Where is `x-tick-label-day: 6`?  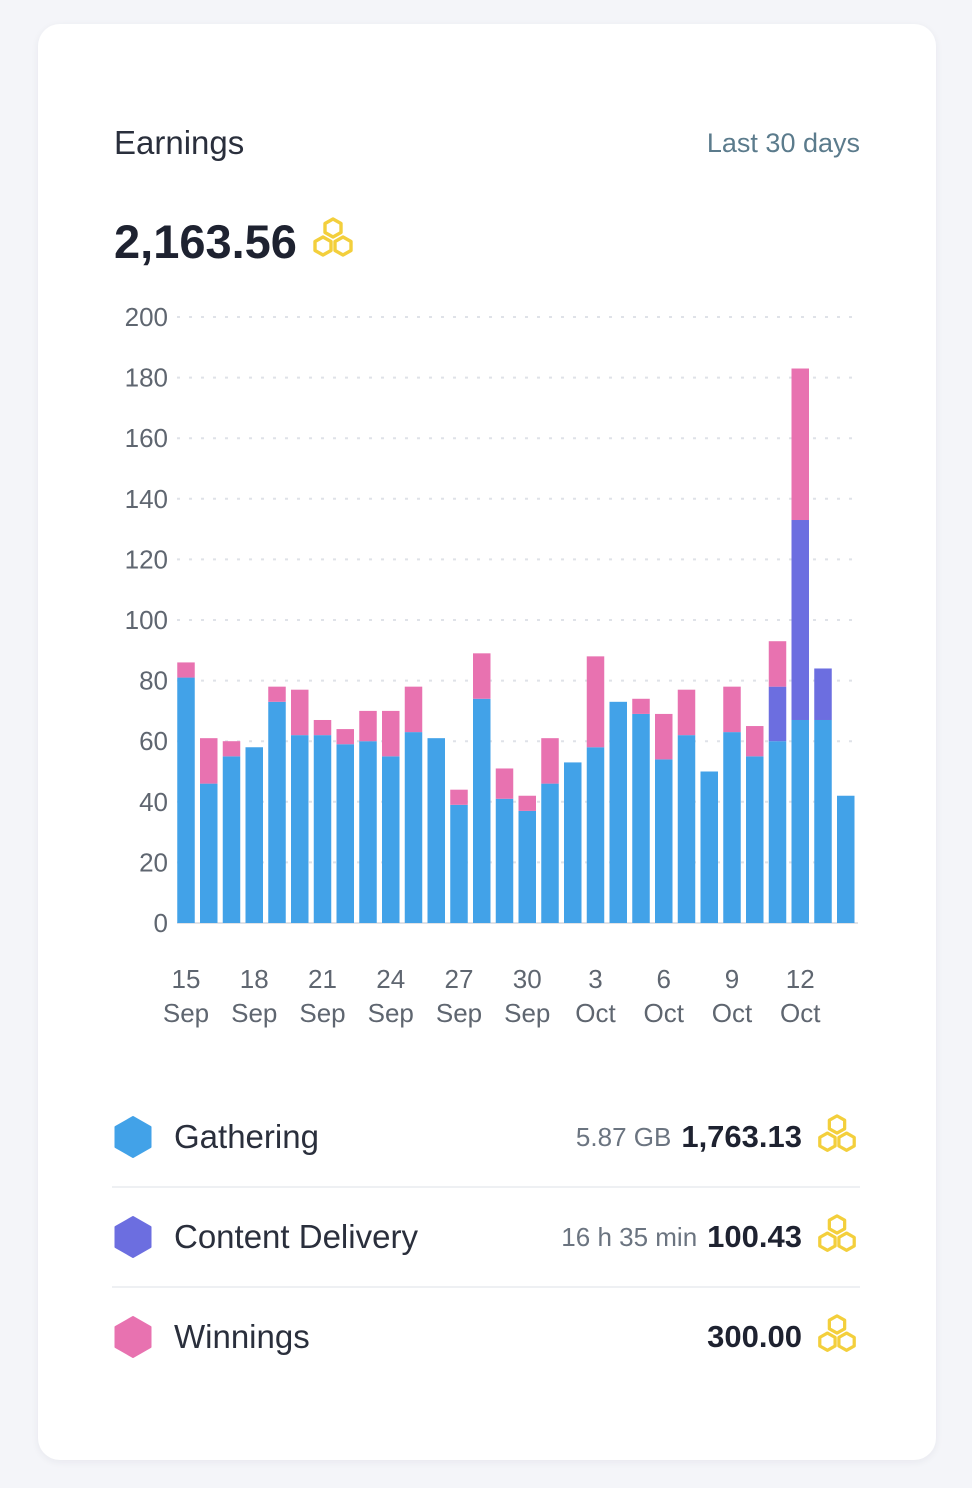
x-tick-label-day: 6 is located at coordinates (664, 979).